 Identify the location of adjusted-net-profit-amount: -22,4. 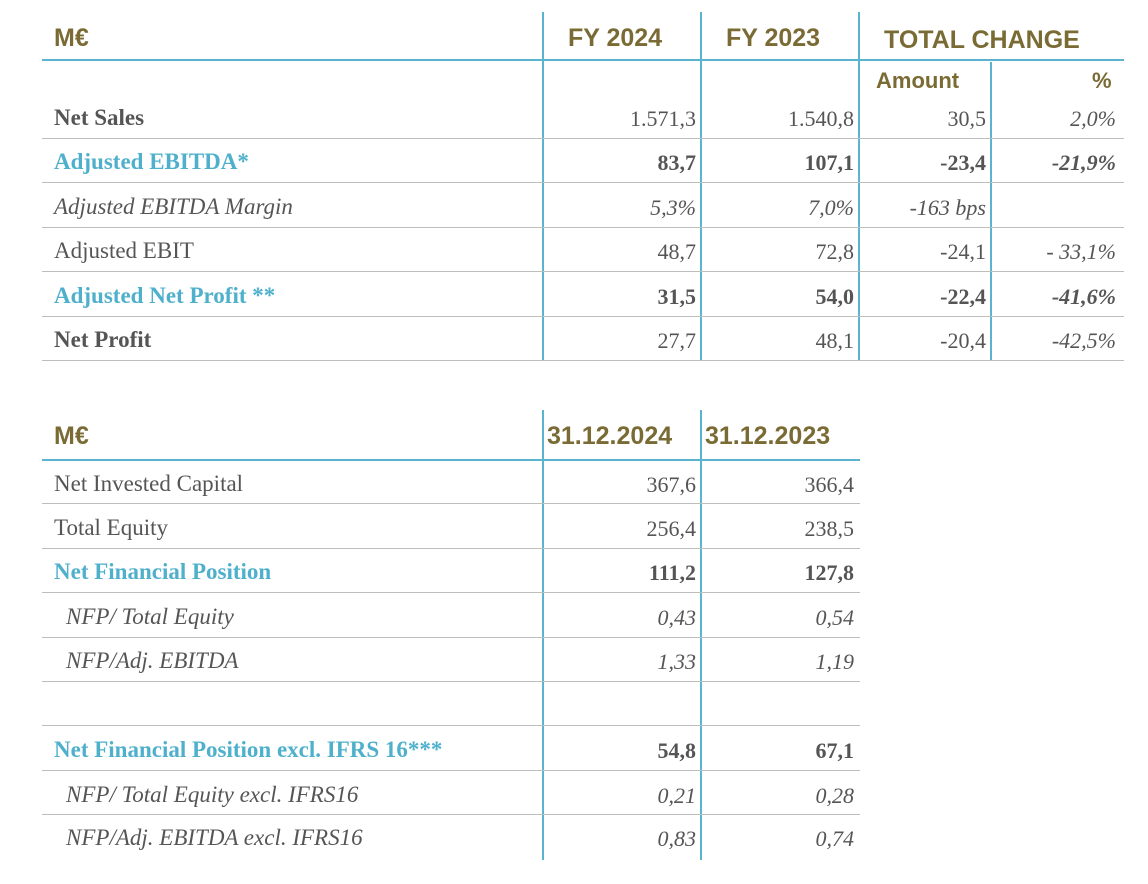
(963, 296).